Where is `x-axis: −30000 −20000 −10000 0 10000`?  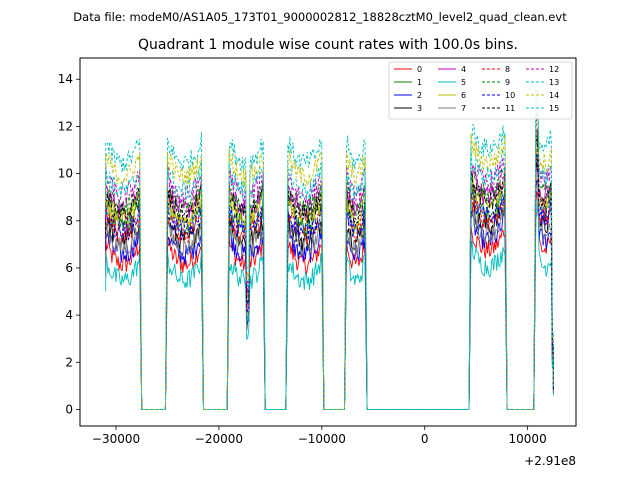 x-axis: −30000 −20000 −10000 0 10000 is located at coordinates (319, 436).